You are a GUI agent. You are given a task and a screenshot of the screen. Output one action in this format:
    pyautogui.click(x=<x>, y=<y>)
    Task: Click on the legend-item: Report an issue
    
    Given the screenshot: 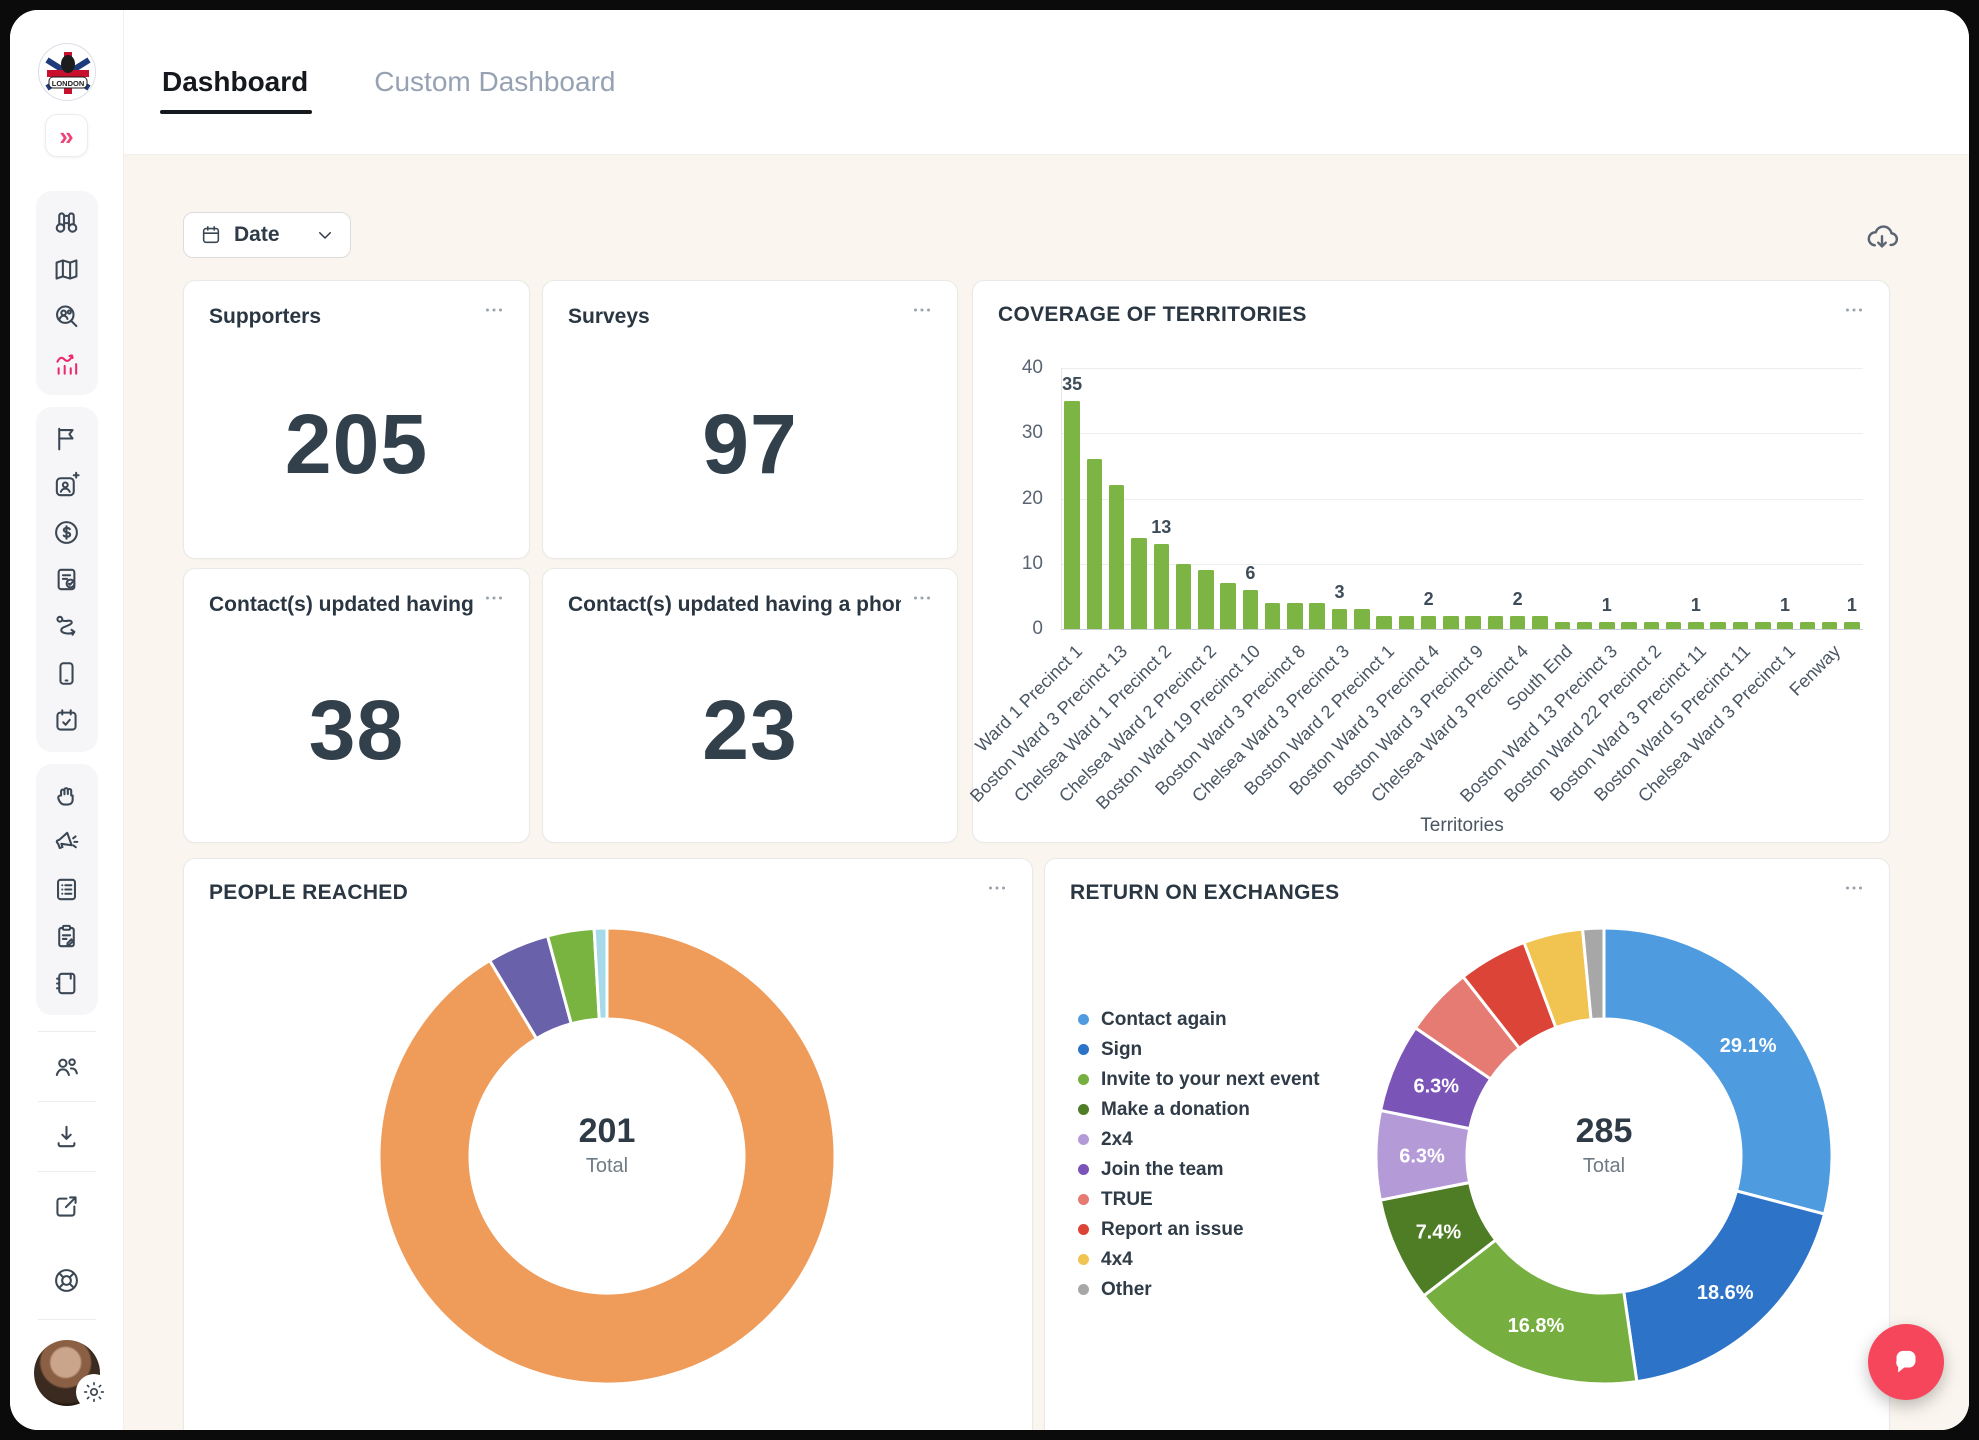 What is the action you would take?
    pyautogui.click(x=1199, y=1229)
    